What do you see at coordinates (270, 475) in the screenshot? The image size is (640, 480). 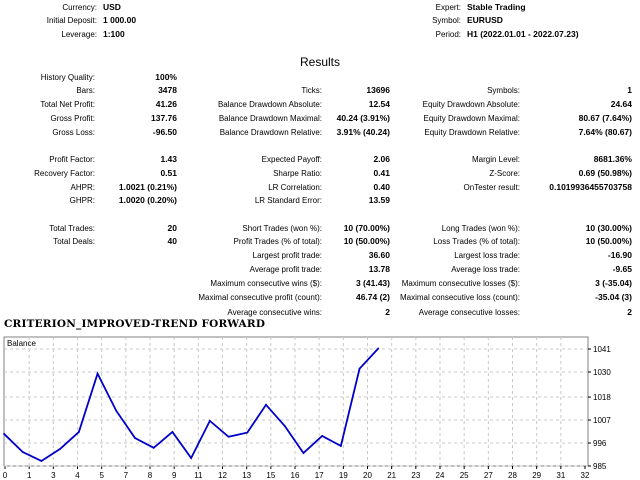 I see `x-tick-label: 15` at bounding box center [270, 475].